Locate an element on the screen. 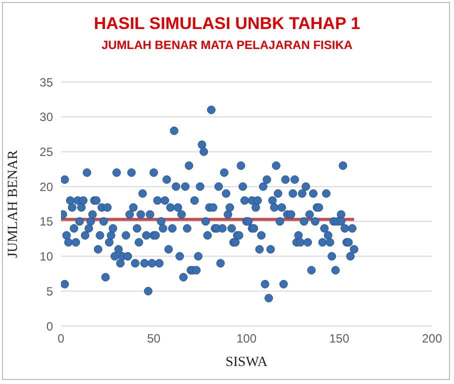 This screenshot has width=454, height=384. x-tick-label: 0 is located at coordinates (61, 339).